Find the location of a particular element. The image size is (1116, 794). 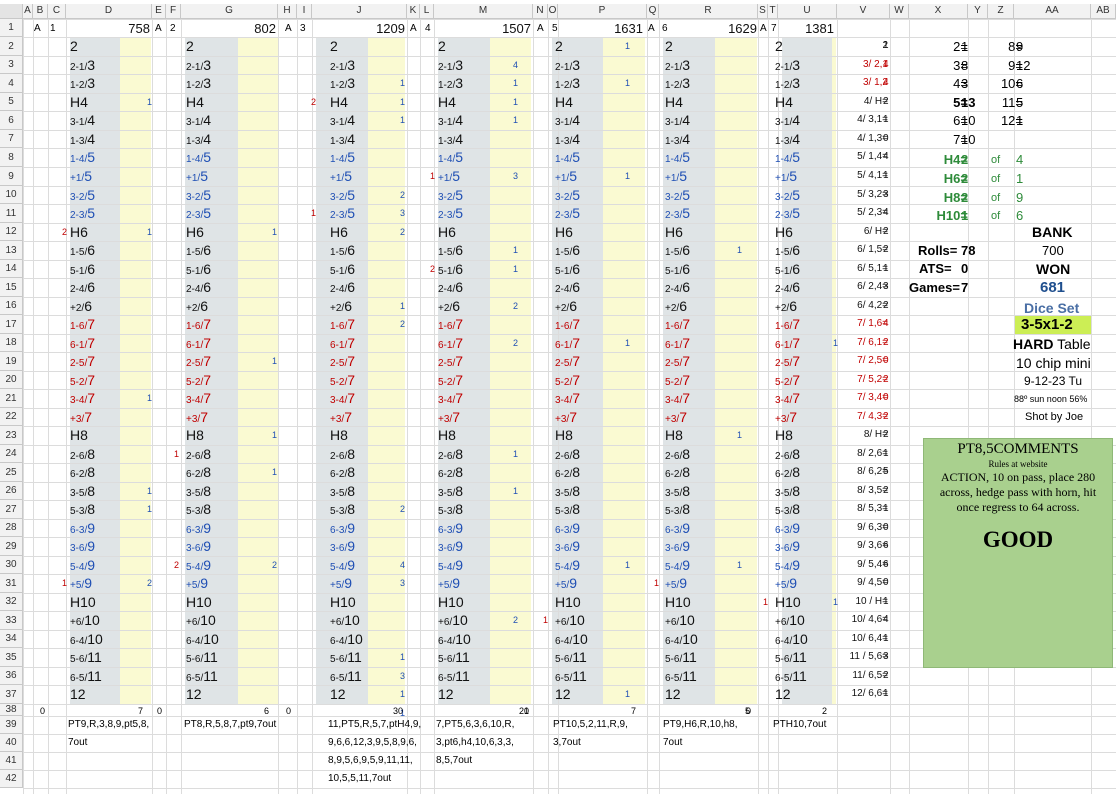

roll-breakdown-count: 2 is located at coordinates (886, 305).